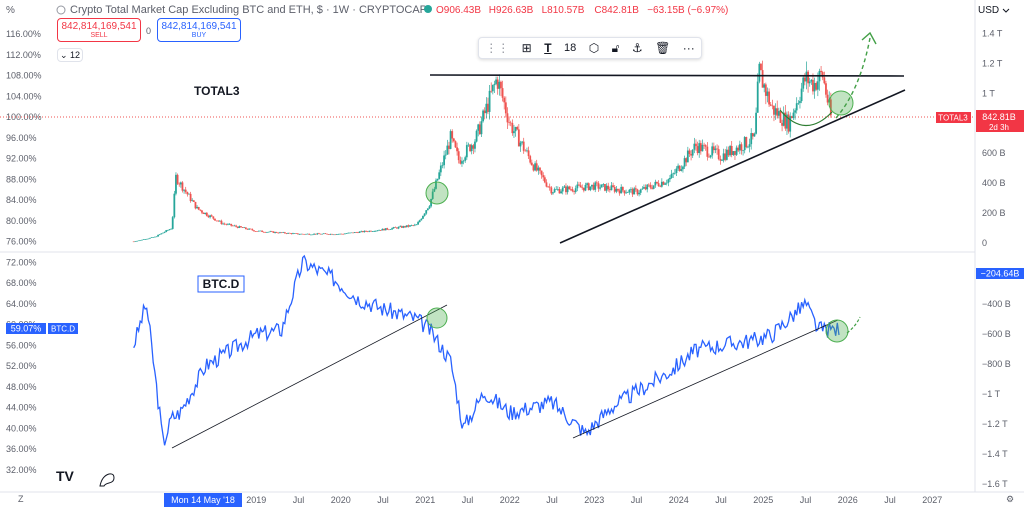 The width and height of the screenshot is (1024, 509). Describe the element at coordinates (663, 48) in the screenshot. I see `trash-icon: 🗑︎` at that location.